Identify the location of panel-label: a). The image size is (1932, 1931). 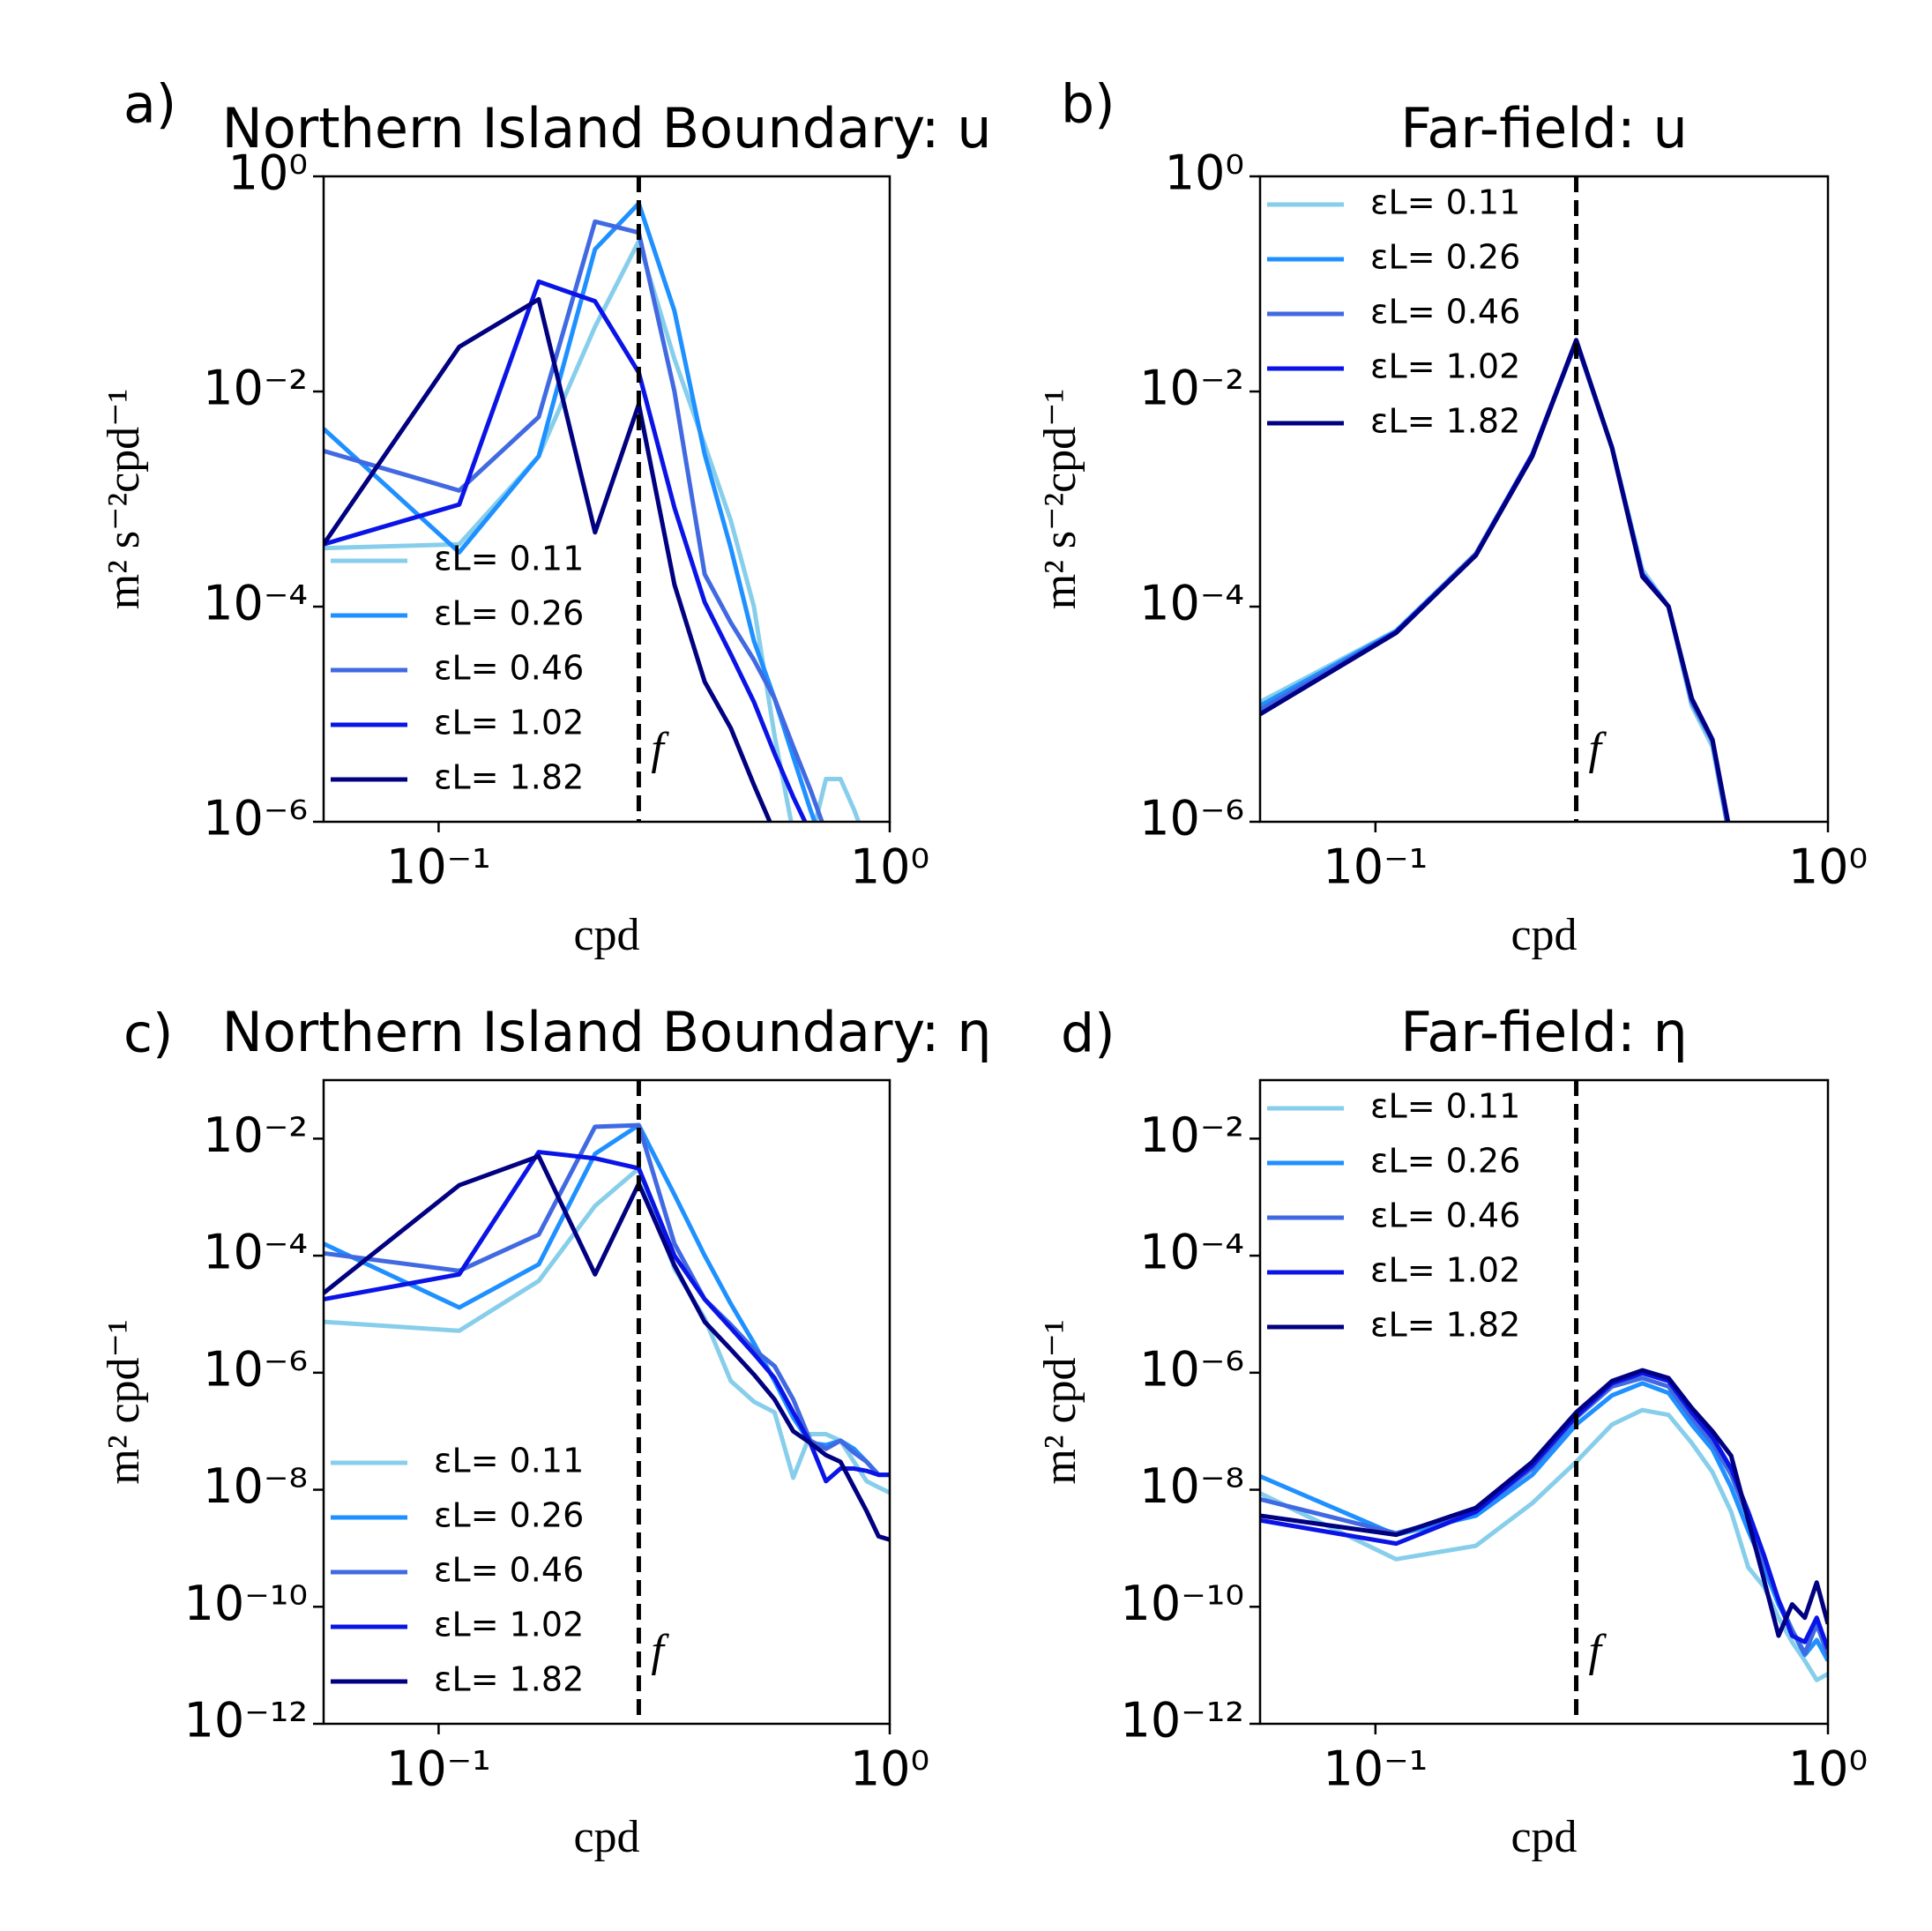
(149, 105).